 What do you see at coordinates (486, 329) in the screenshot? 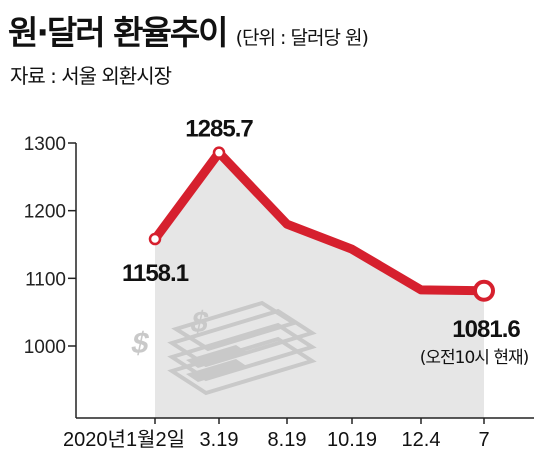
I see `data-label: 1081.6` at bounding box center [486, 329].